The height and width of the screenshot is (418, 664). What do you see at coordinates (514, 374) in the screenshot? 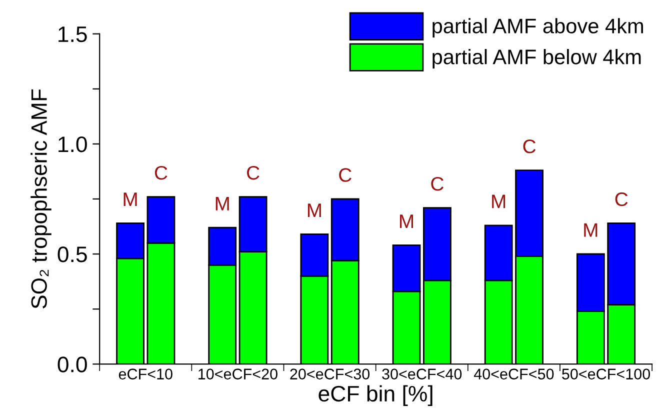
I see `x-tick-label: 40<eCF<50` at bounding box center [514, 374].